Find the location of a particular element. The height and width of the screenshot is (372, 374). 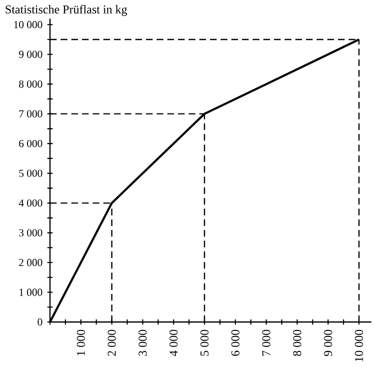

x-tick-label: 10 000 is located at coordinates (359, 346).